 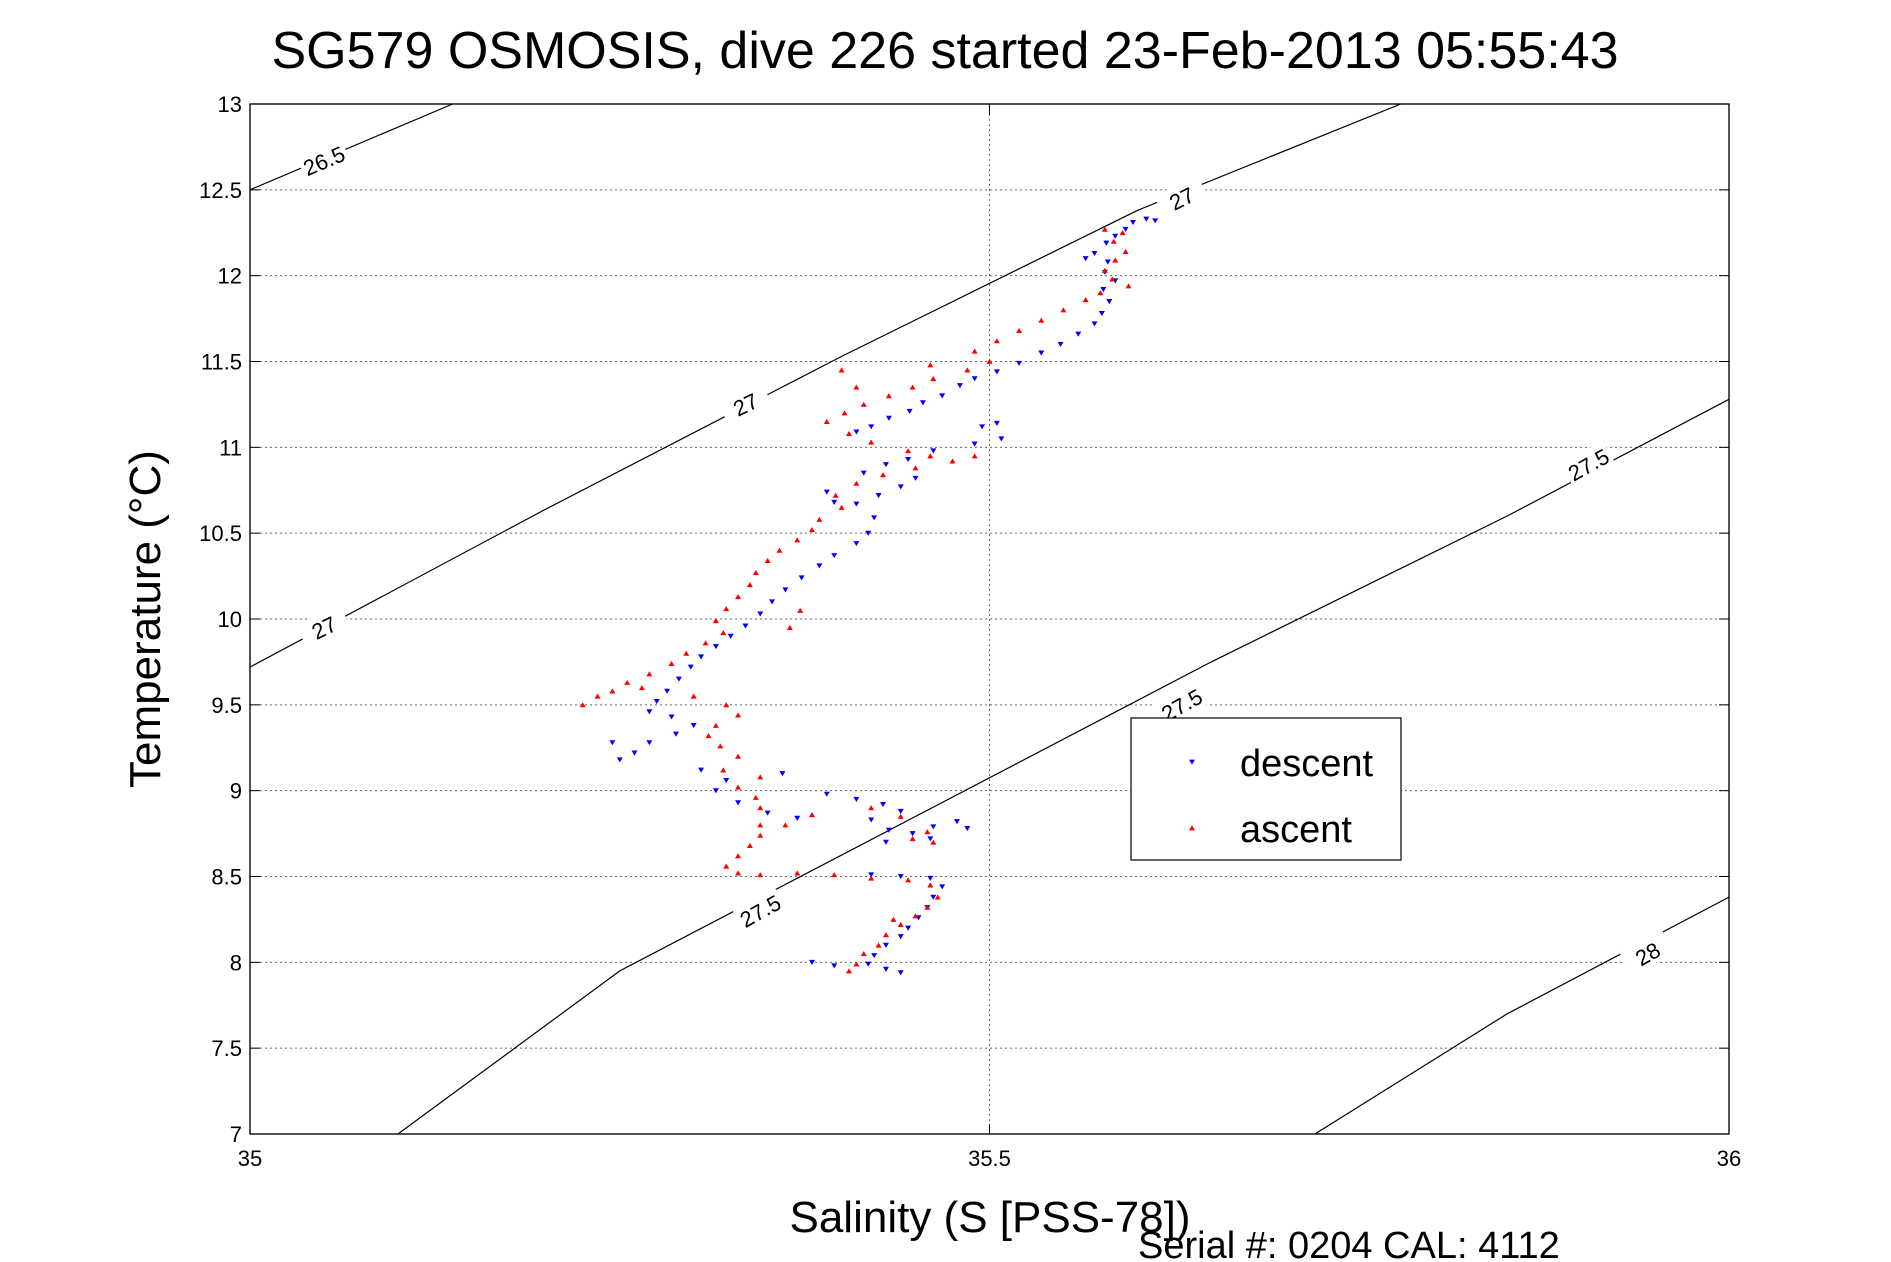 What do you see at coordinates (236, 1134) in the screenshot?
I see `y-tick-label: 7` at bounding box center [236, 1134].